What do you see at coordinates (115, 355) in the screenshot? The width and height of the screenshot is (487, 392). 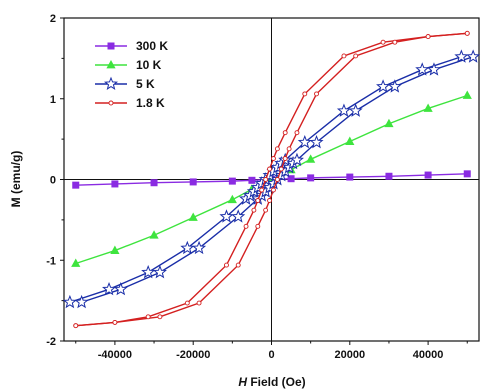 I see `x-tick-label: -40000` at bounding box center [115, 355].